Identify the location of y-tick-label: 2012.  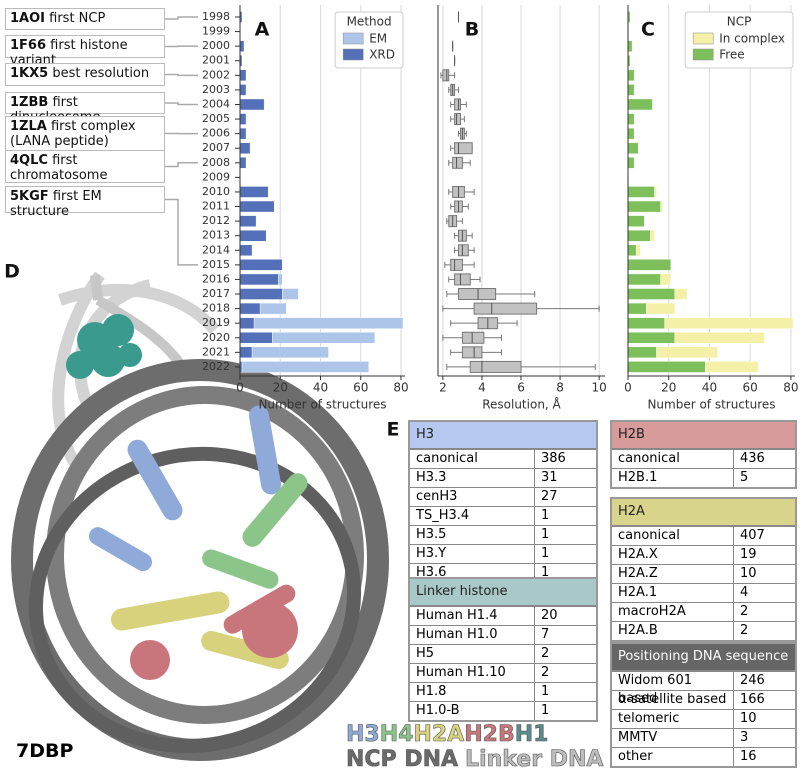
(216, 220).